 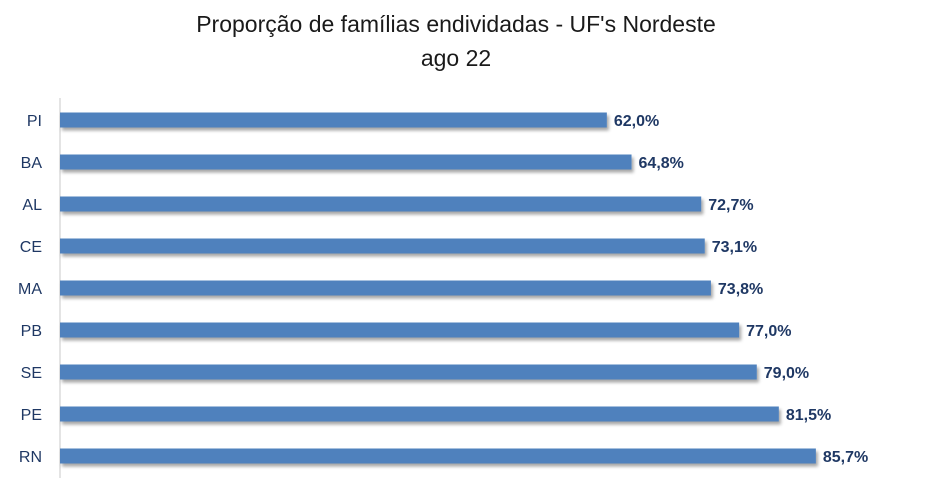 What do you see at coordinates (333, 120) in the screenshot?
I see `bar-pi` at bounding box center [333, 120].